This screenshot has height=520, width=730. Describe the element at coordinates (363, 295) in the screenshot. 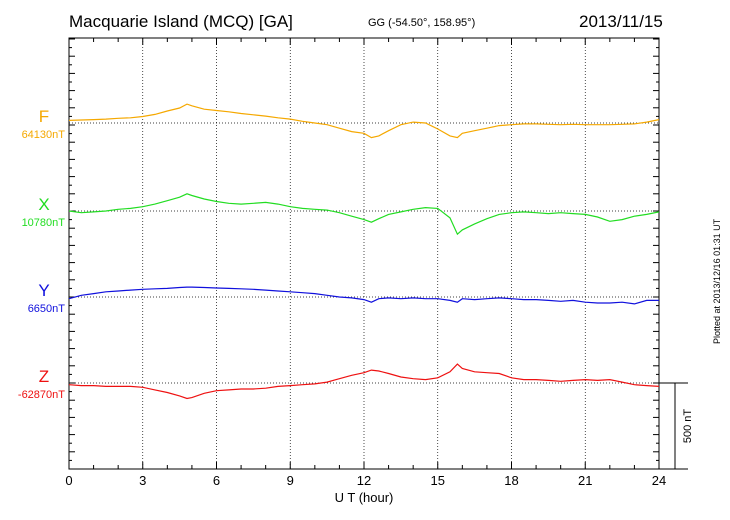

I see `series-line-y` at that location.